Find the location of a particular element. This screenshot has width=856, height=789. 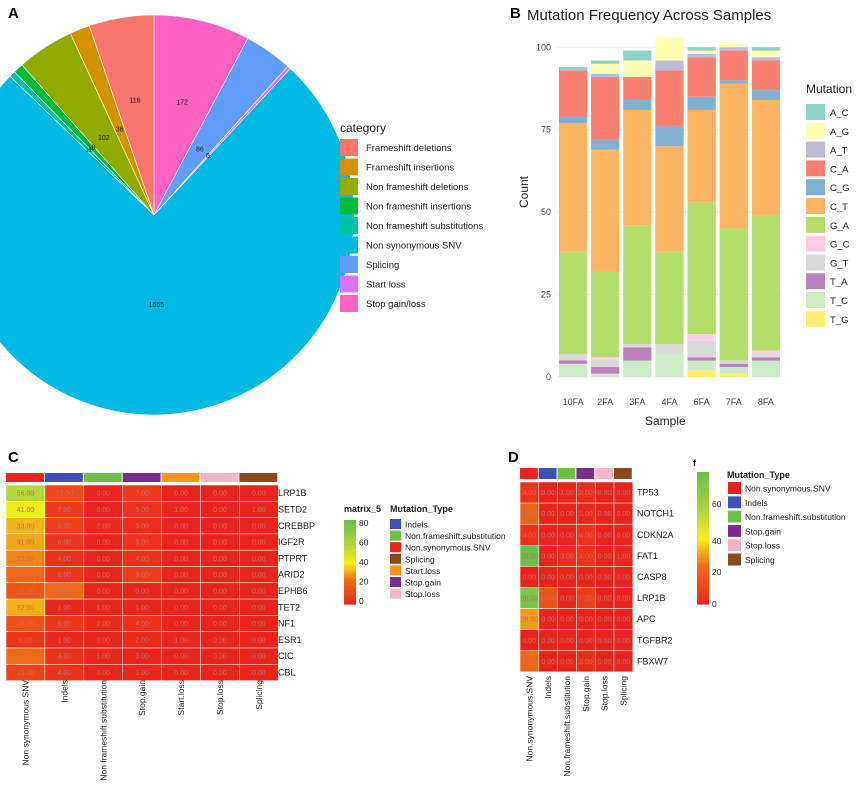

heatmap-c-type-label-stop-loss: Stop.loss is located at coordinates (422, 594).